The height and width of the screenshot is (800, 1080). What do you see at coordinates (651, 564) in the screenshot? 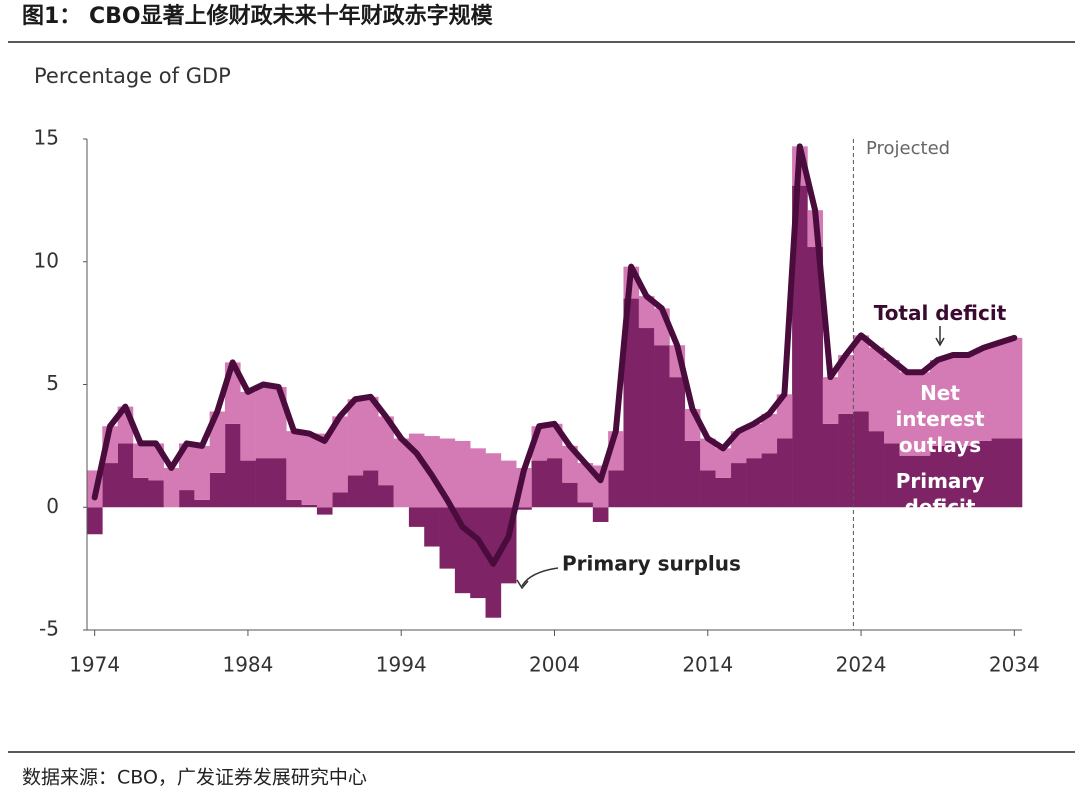
I see `surplus-label: Primary surplus` at bounding box center [651, 564].